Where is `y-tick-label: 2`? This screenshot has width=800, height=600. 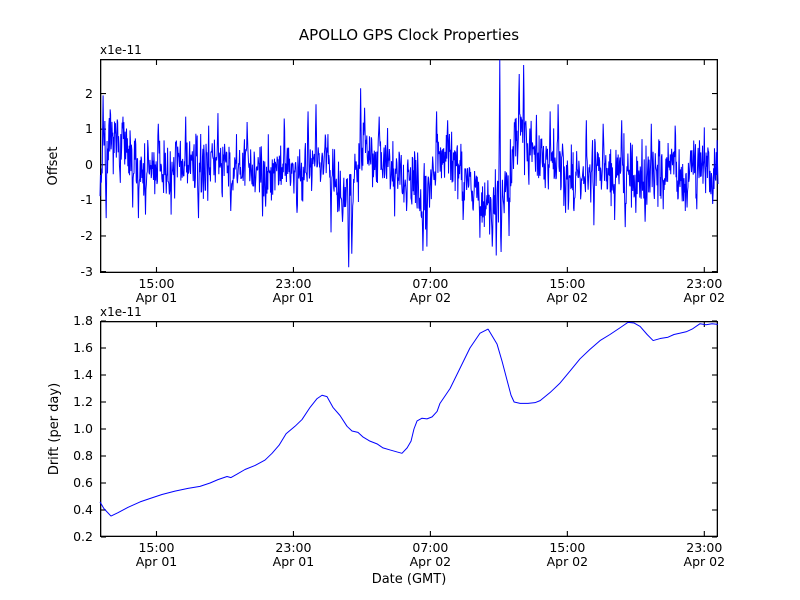
y-tick-label: 2 is located at coordinates (89, 93).